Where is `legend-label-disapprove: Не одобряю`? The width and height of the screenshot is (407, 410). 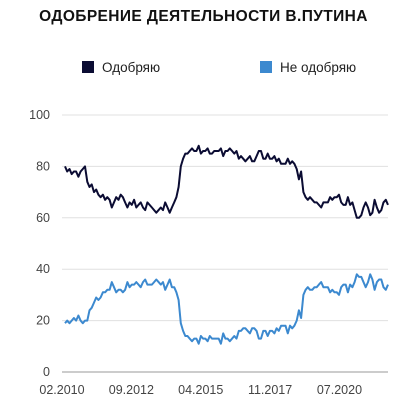
legend-label-disapprove: Не одобряю is located at coordinates (318, 67).